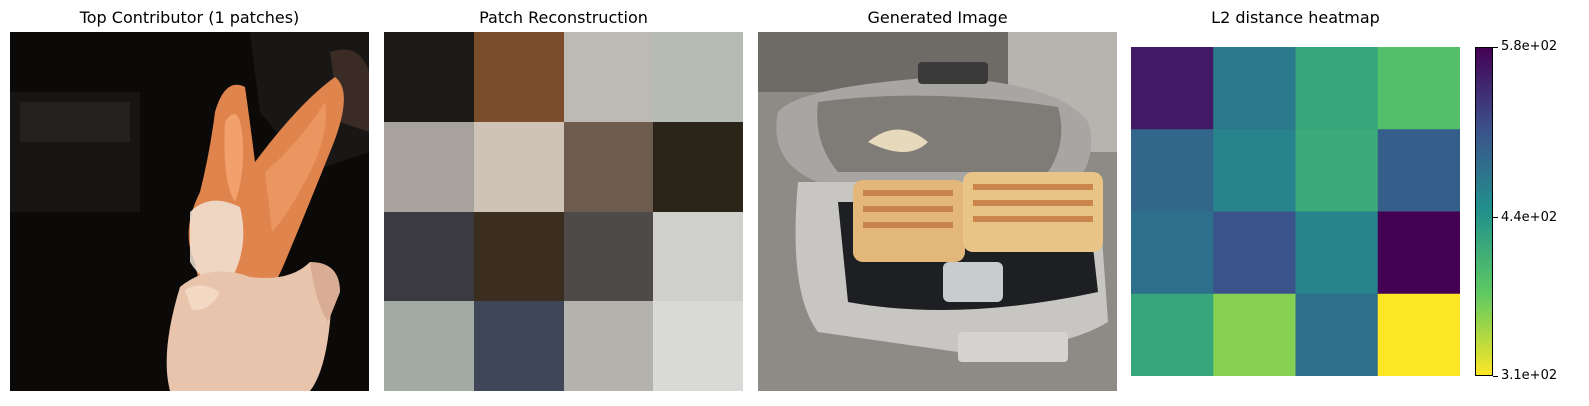 The height and width of the screenshot is (406, 1589). Describe the element at coordinates (1337, 253) in the screenshot. I see `heatmap-cell-r2-c2` at that location.